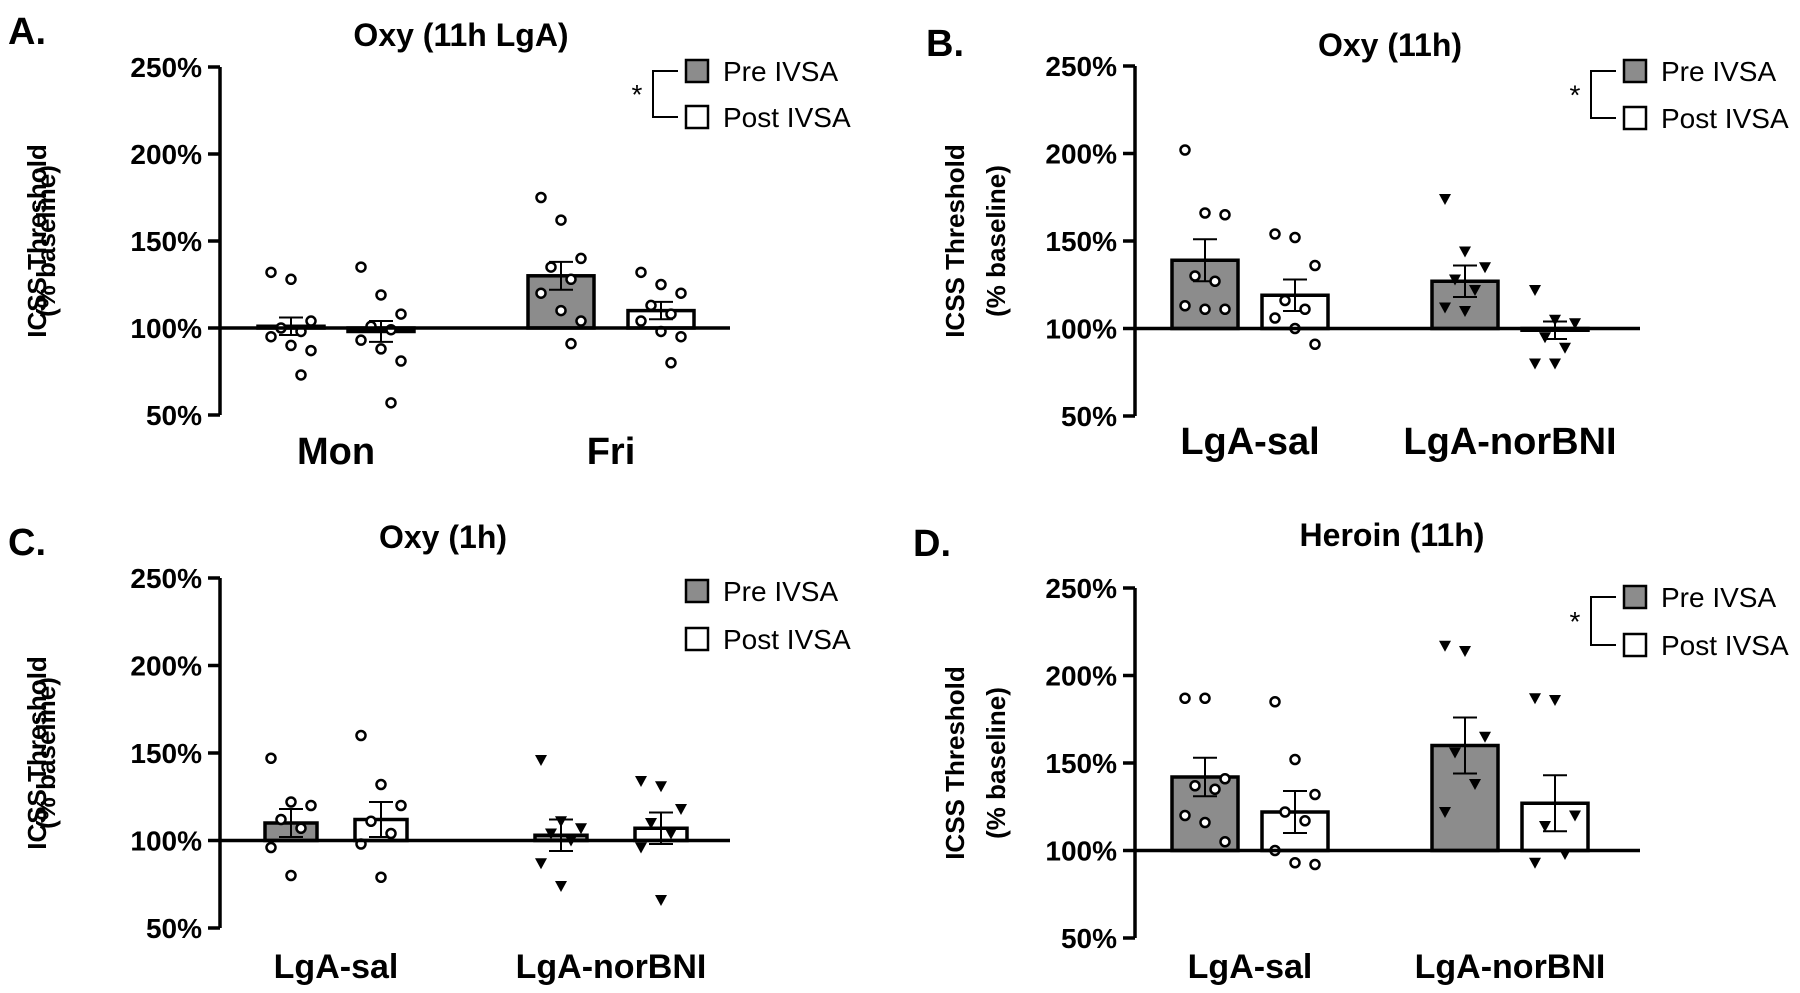 The height and width of the screenshot is (993, 1800). What do you see at coordinates (1250, 967) in the screenshot?
I see `x-tick-label: LgA-sal` at bounding box center [1250, 967].